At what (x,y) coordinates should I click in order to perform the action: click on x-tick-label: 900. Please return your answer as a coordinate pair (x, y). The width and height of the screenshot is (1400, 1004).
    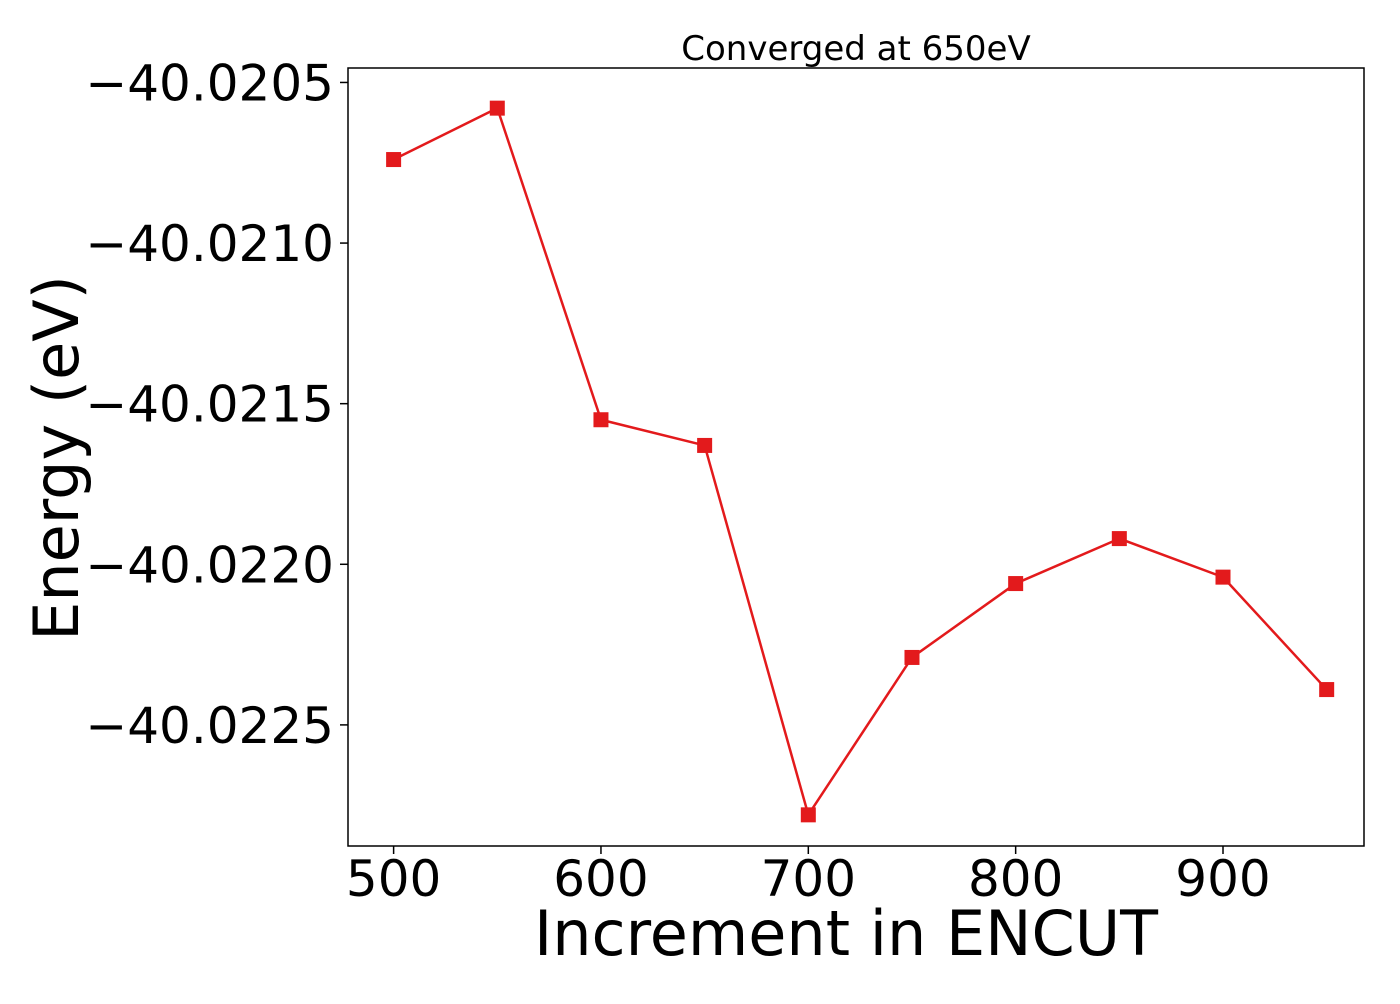
    Looking at the image, I should click on (1222, 879).